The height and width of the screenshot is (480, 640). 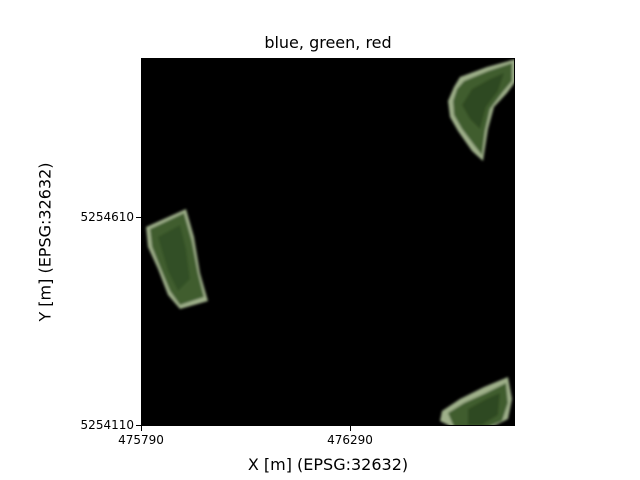 What do you see at coordinates (476, 401) in the screenshot?
I see `vegetation-patch-bottom-right` at bounding box center [476, 401].